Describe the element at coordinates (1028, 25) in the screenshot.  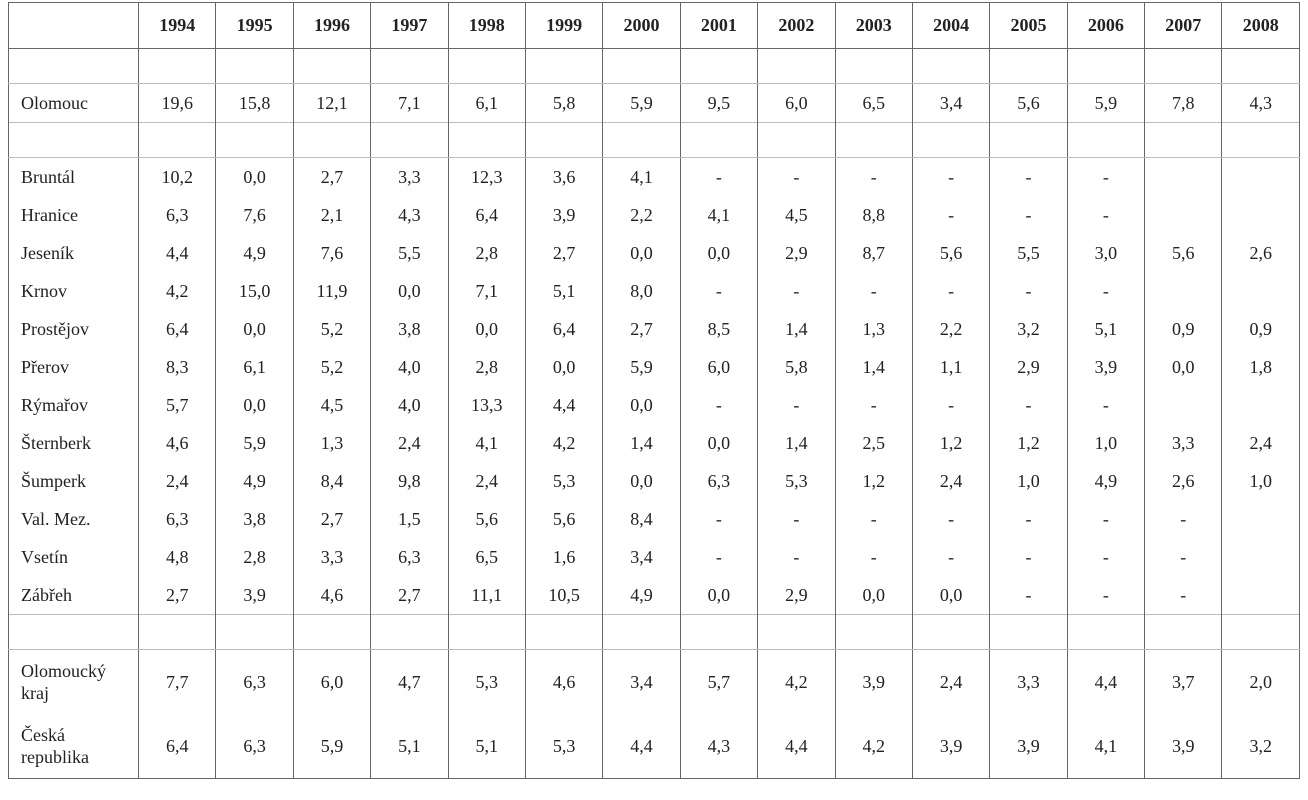
I see `year-header: 2005` at that location.